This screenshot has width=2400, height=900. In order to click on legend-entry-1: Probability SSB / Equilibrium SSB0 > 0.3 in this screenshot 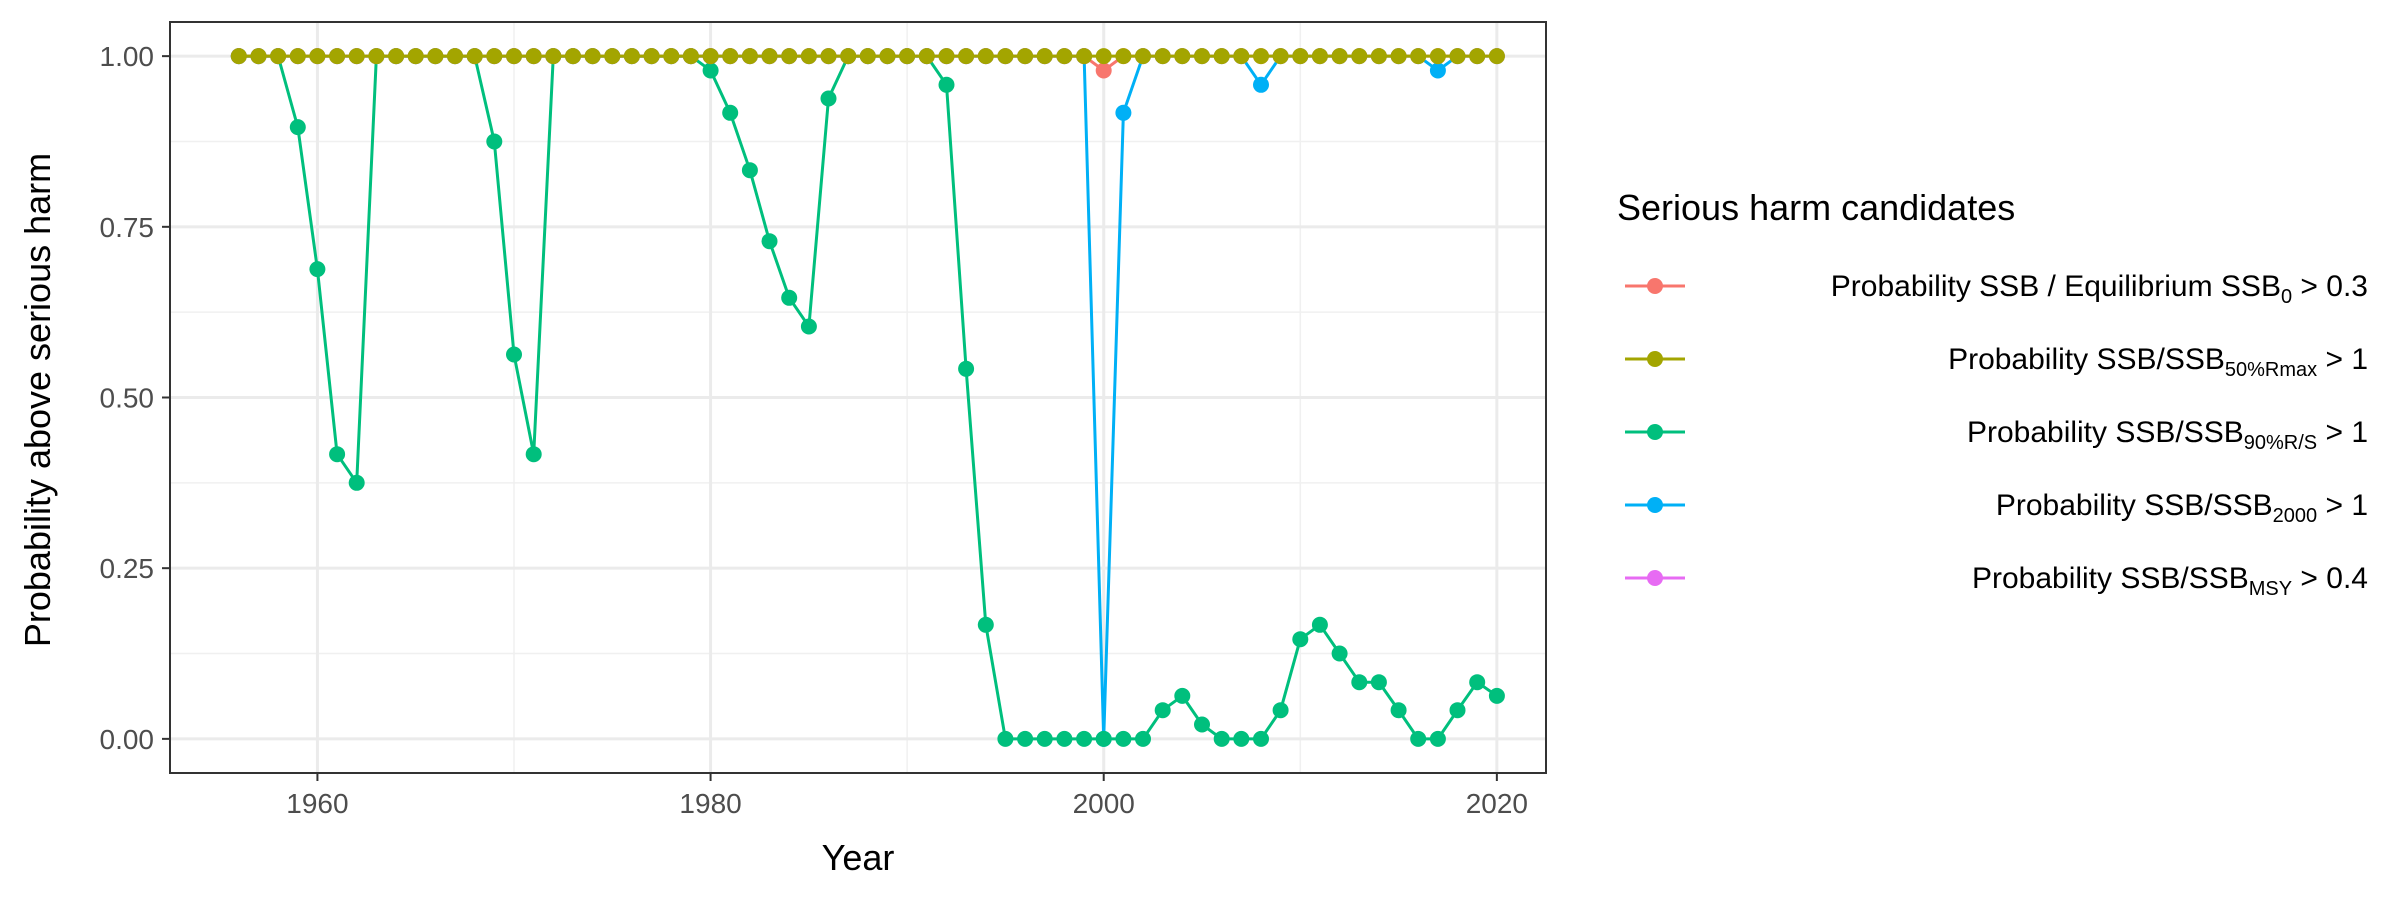, I will do `click(1996, 289)`.